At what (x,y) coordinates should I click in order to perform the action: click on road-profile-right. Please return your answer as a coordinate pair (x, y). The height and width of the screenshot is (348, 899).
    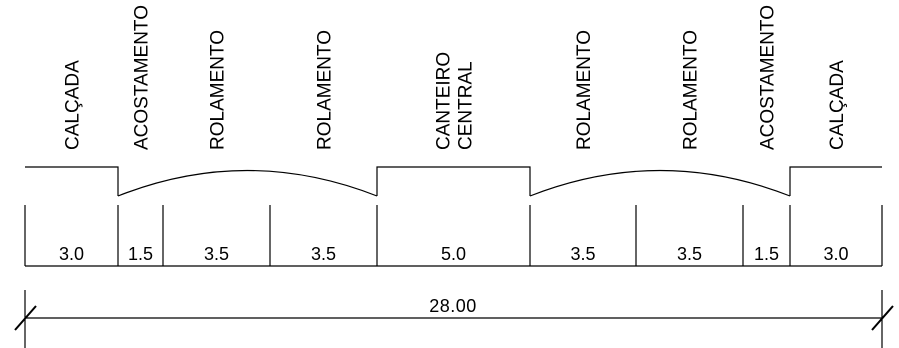
    Looking at the image, I should click on (835, 181).